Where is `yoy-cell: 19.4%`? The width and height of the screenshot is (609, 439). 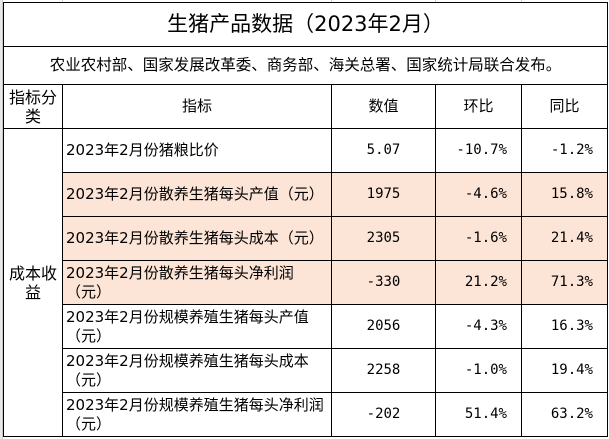 yoy-cell: 19.4% is located at coordinates (564, 370).